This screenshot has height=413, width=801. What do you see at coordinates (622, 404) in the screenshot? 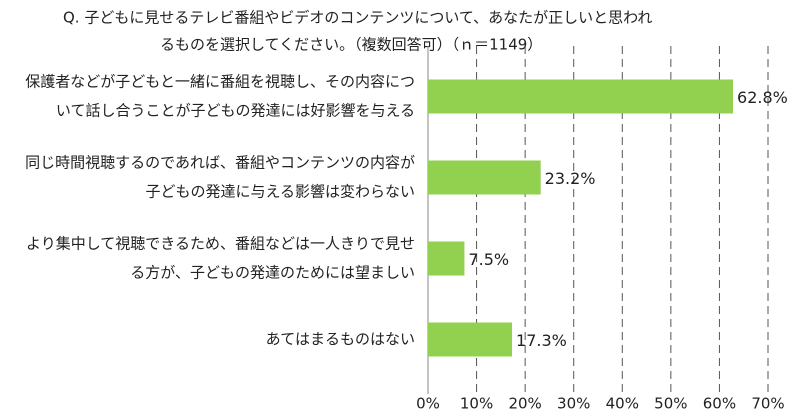
I see `x-tick-label: 40%` at bounding box center [622, 404].